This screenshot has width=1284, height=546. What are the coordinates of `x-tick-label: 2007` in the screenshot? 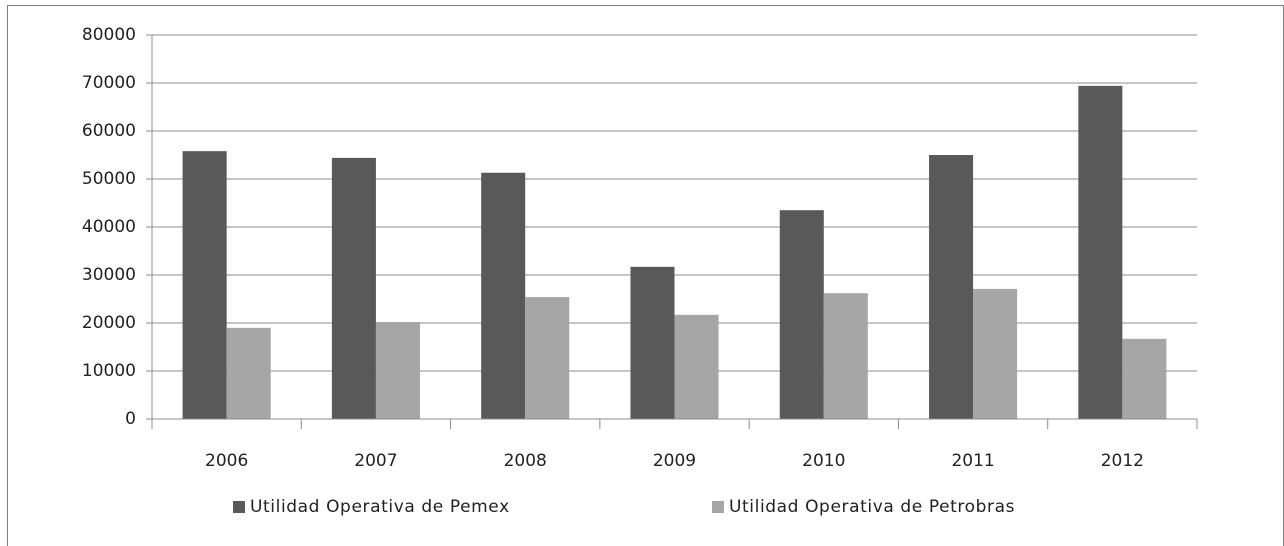 It's located at (375, 461).